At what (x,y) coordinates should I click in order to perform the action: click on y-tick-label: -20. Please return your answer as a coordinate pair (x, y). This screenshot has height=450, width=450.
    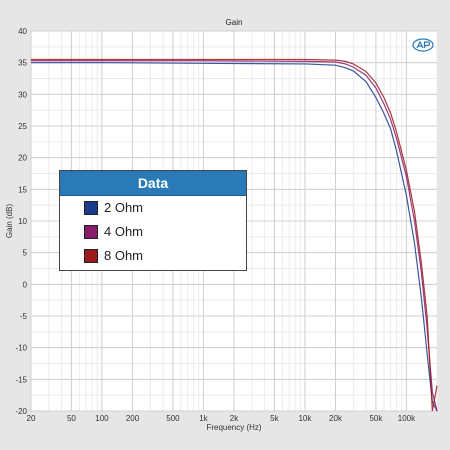
    Looking at the image, I should click on (21, 411).